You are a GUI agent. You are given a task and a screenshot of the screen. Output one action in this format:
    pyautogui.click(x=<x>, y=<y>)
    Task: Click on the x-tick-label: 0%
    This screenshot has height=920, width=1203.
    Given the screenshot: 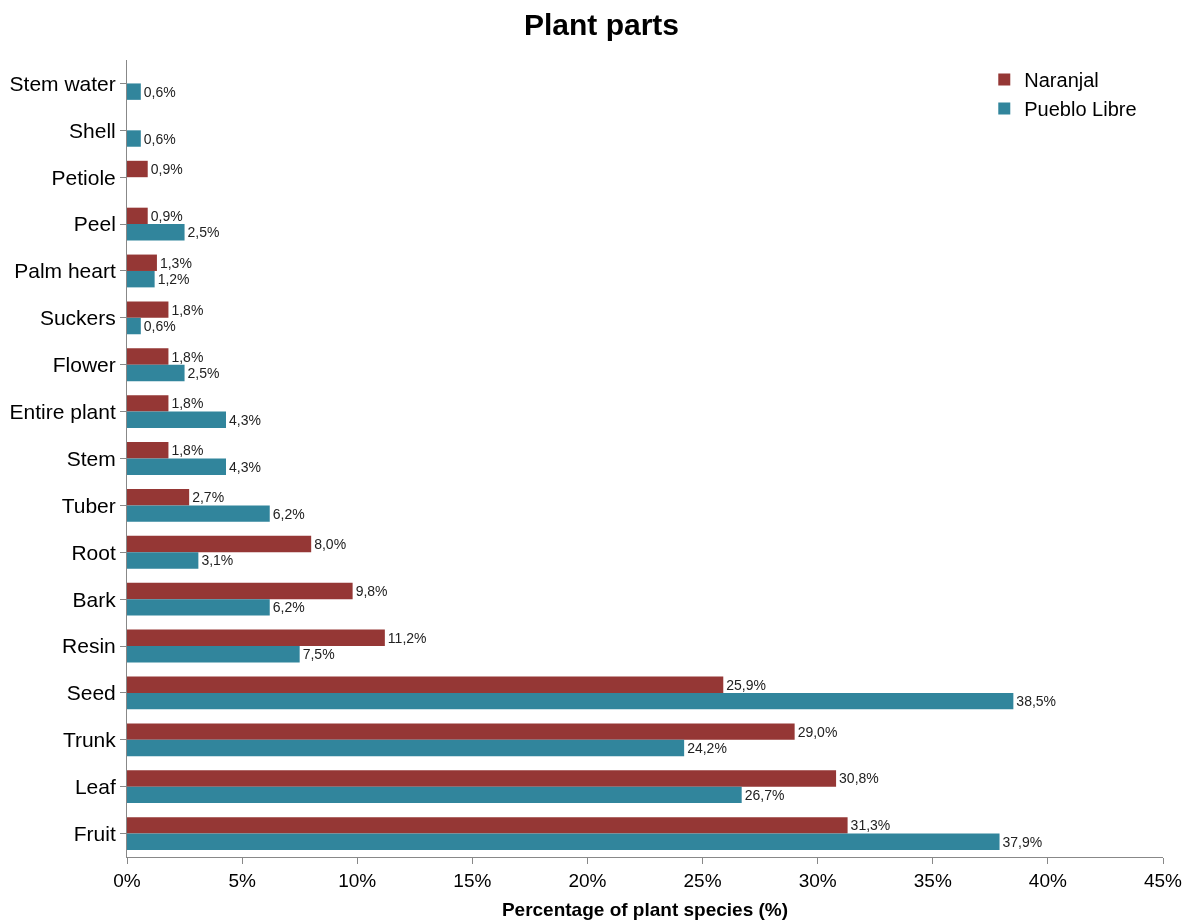 What is the action you would take?
    pyautogui.click(x=127, y=880)
    